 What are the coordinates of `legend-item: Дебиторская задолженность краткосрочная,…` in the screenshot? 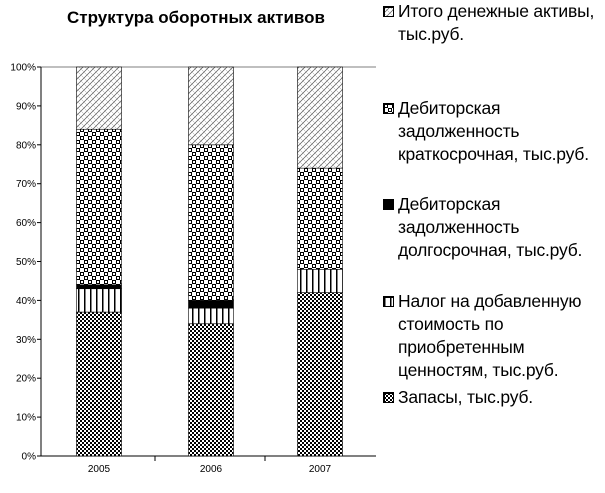 It's located at (494, 131).